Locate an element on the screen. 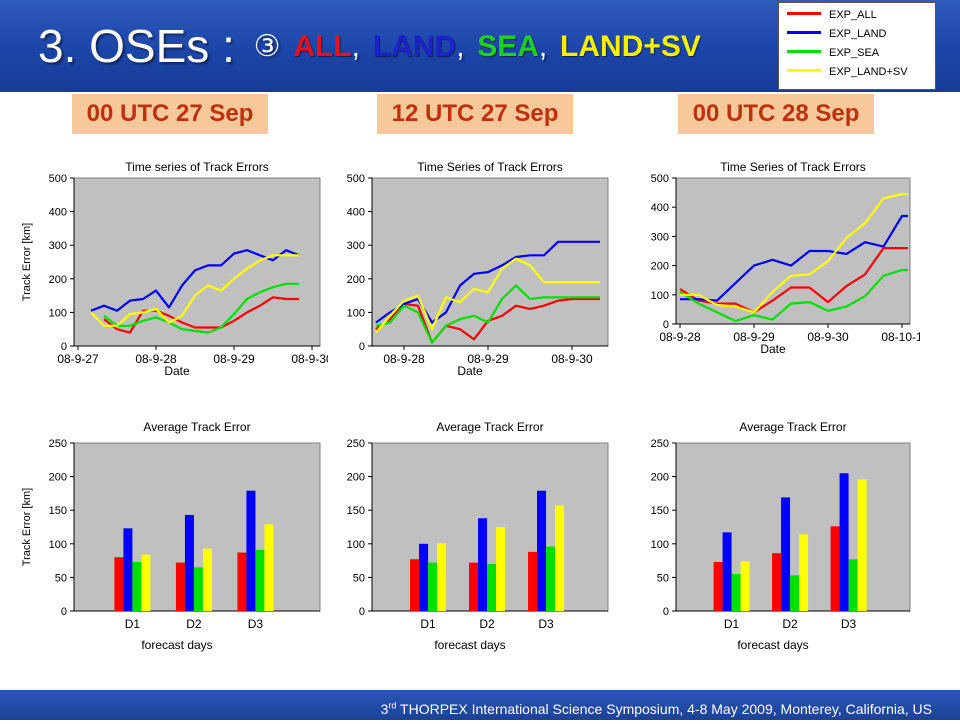 The image size is (960, 724). bar-d2-exp-sea is located at coordinates (795, 593).